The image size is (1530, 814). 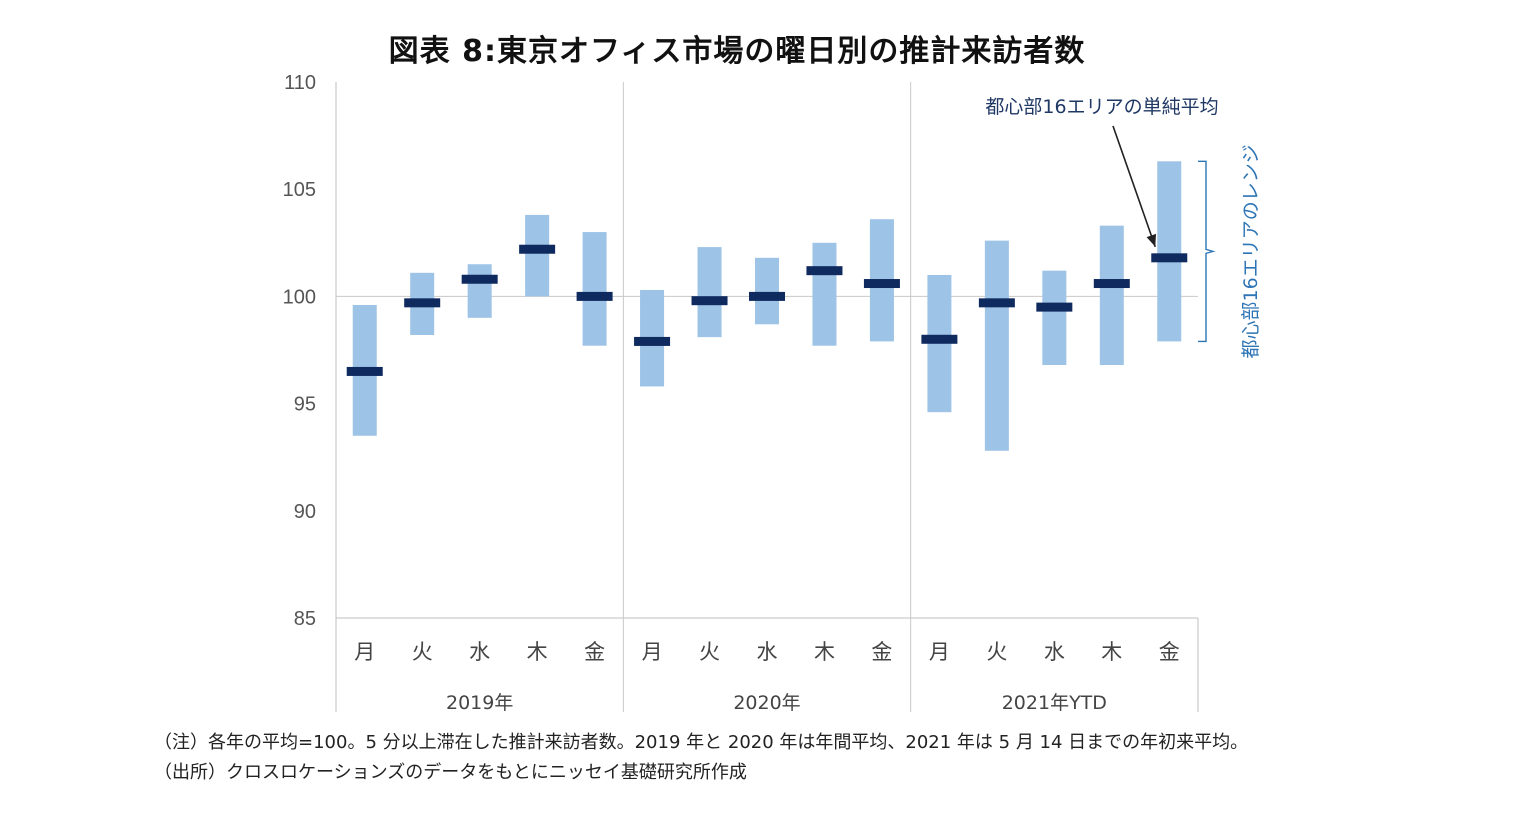 What do you see at coordinates (1207, 251) in the screenshot?
I see `range-bracket` at bounding box center [1207, 251].